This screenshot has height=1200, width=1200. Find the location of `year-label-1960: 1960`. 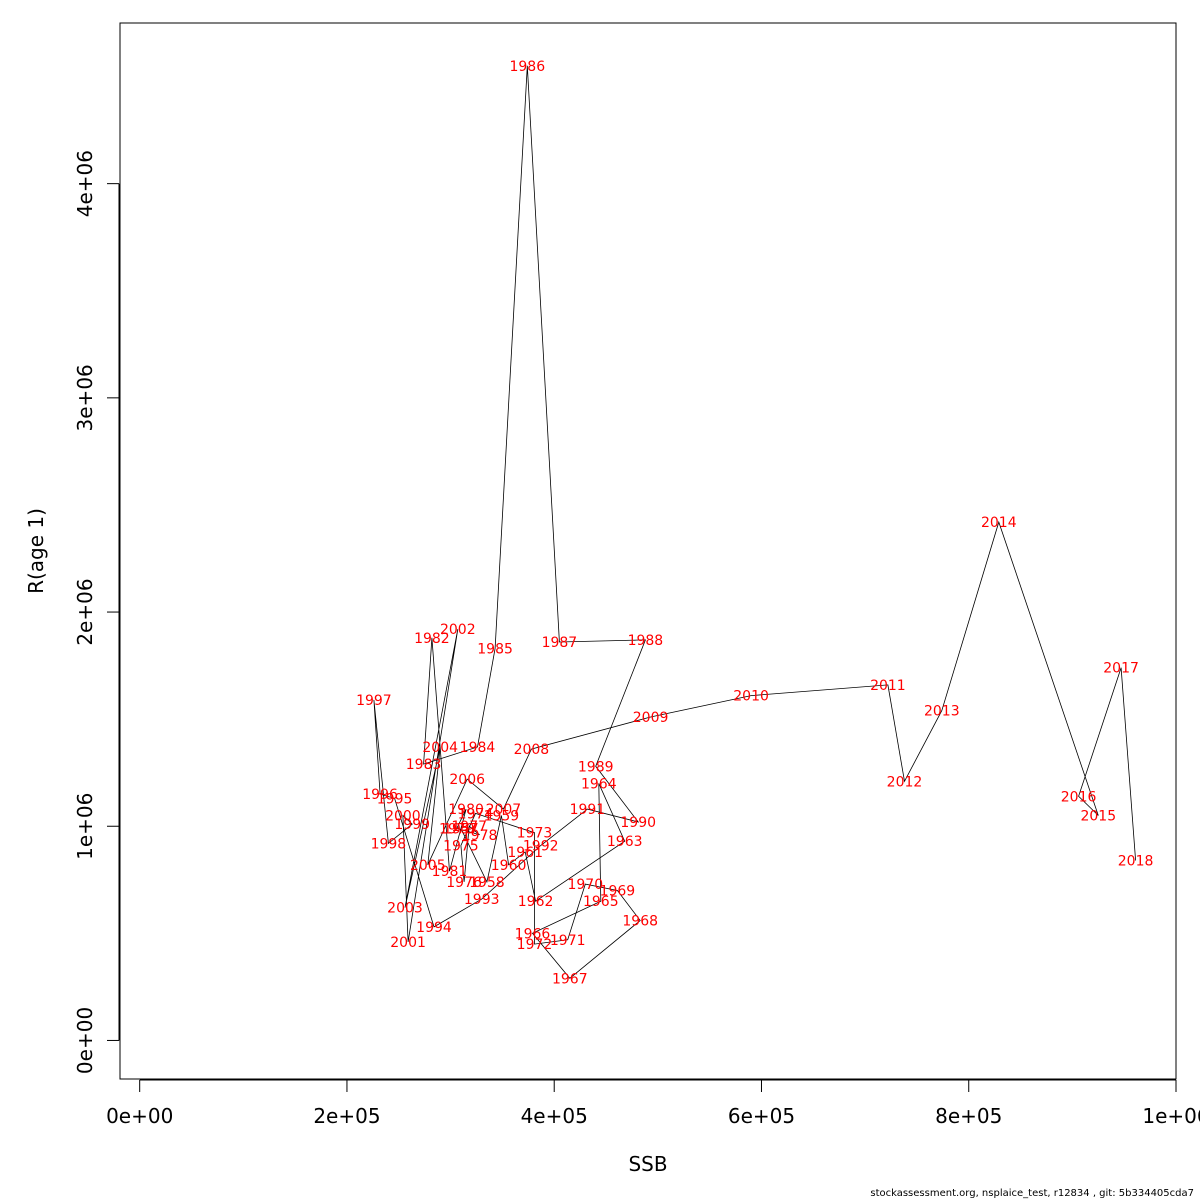

year-label-1960: 1960 is located at coordinates (509, 866).